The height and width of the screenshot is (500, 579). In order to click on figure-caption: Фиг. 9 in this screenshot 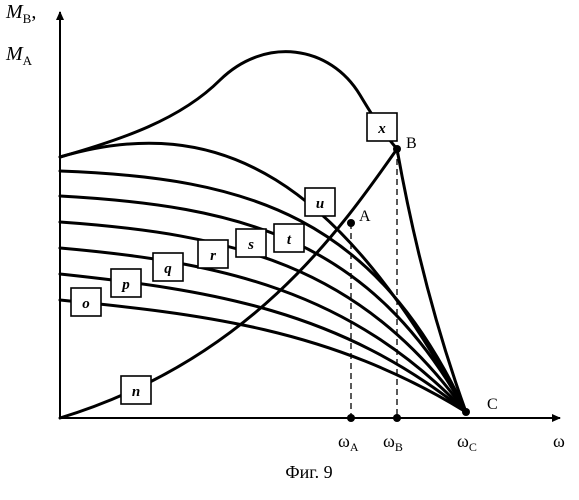, I will do `click(308, 472)`.